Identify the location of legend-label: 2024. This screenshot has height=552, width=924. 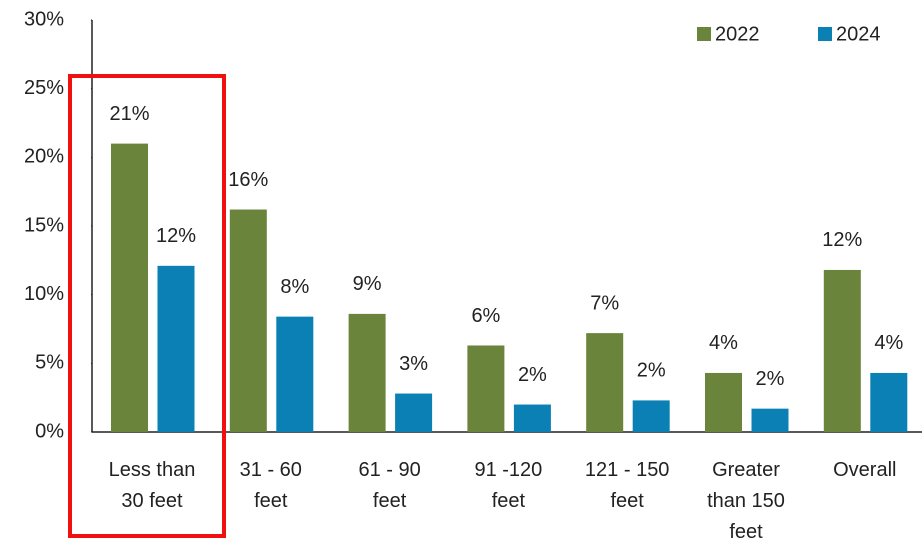
(858, 34).